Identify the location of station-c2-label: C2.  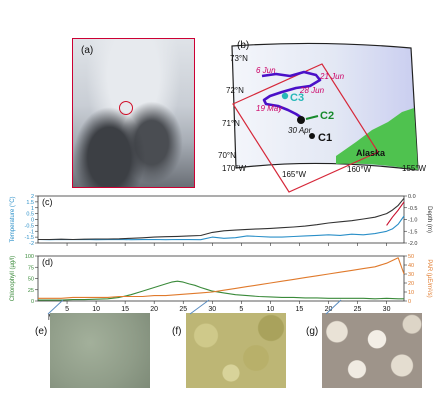
(327, 116).